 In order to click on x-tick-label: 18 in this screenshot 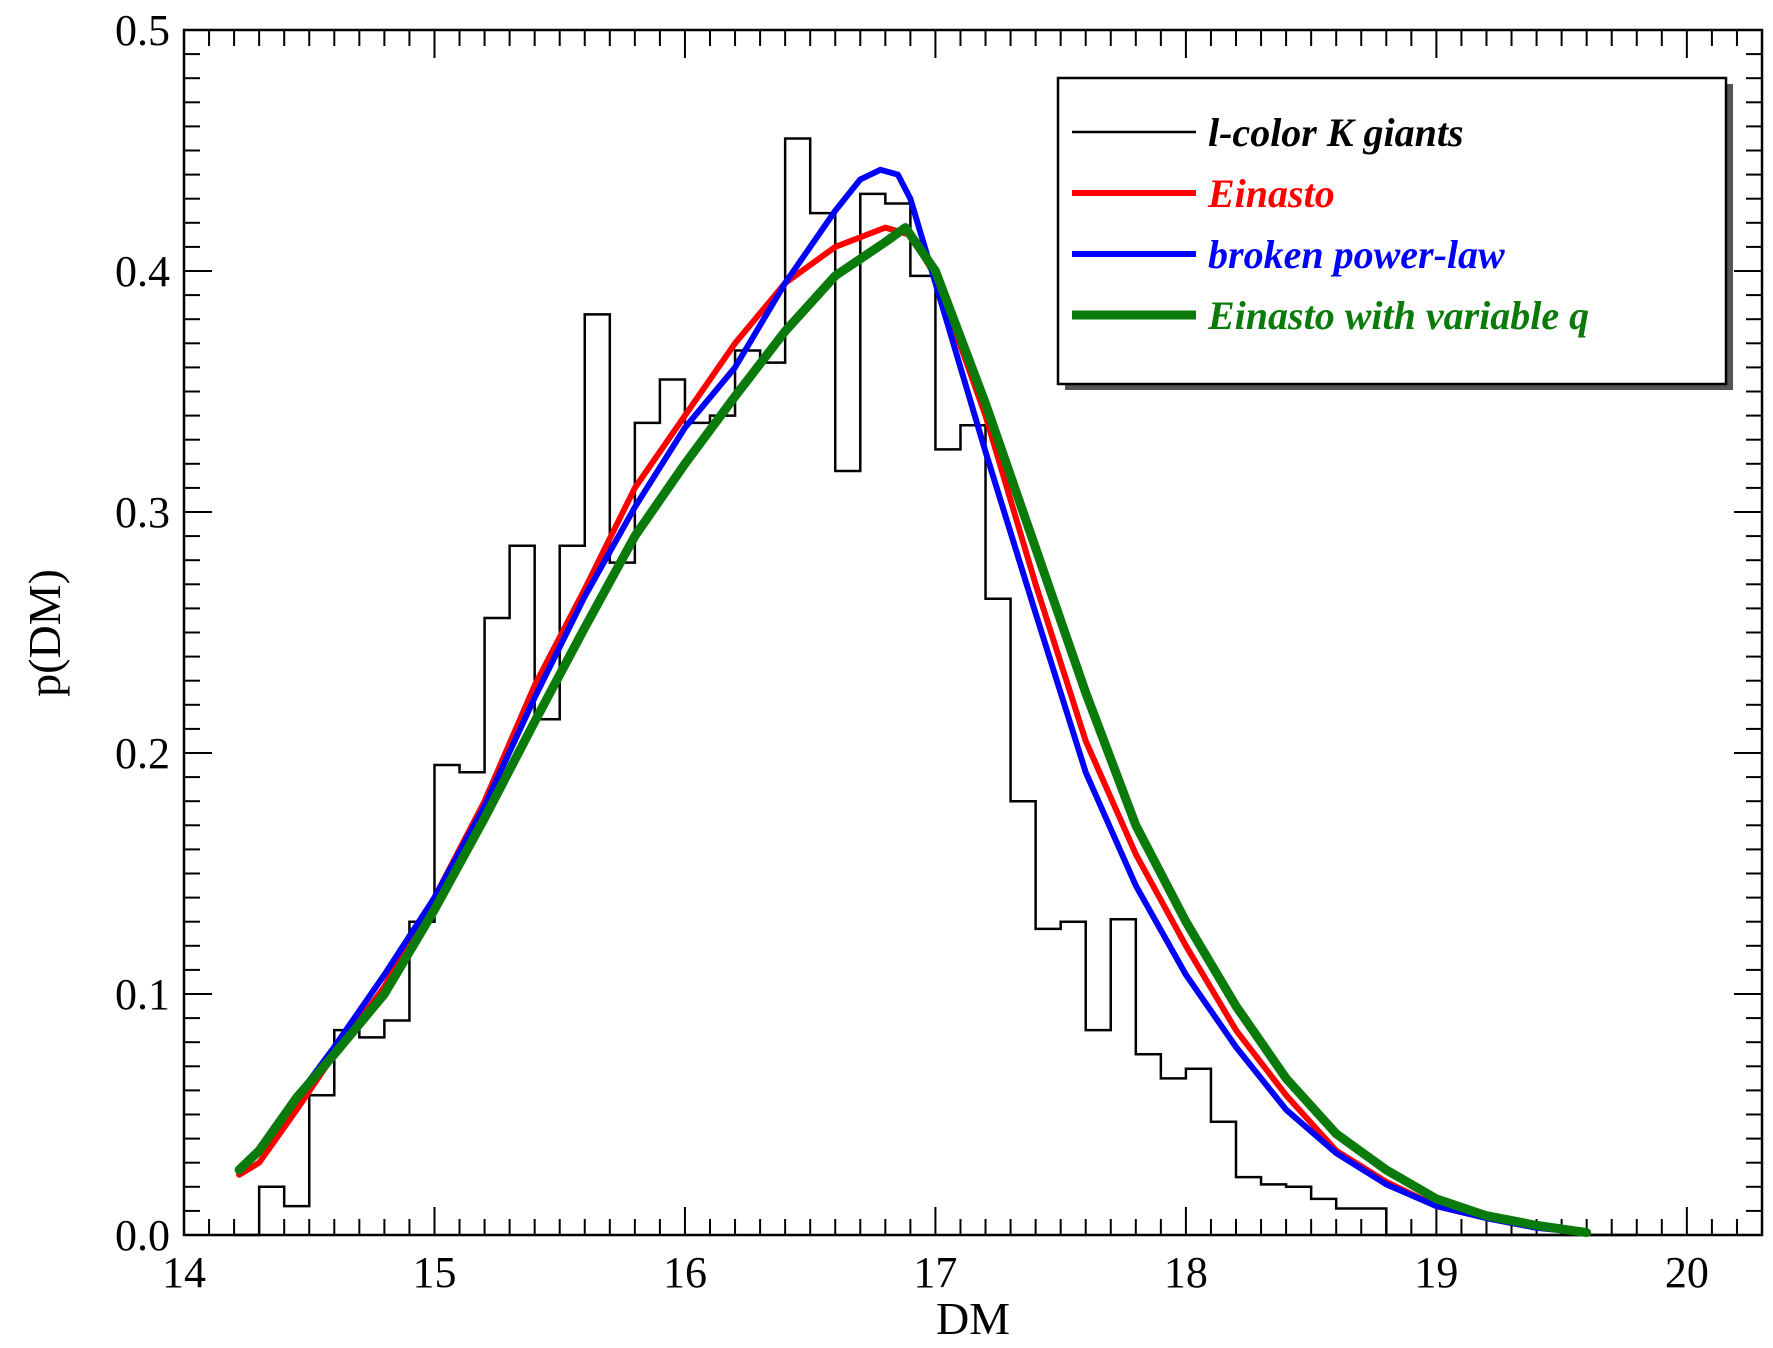, I will do `click(1186, 1272)`.